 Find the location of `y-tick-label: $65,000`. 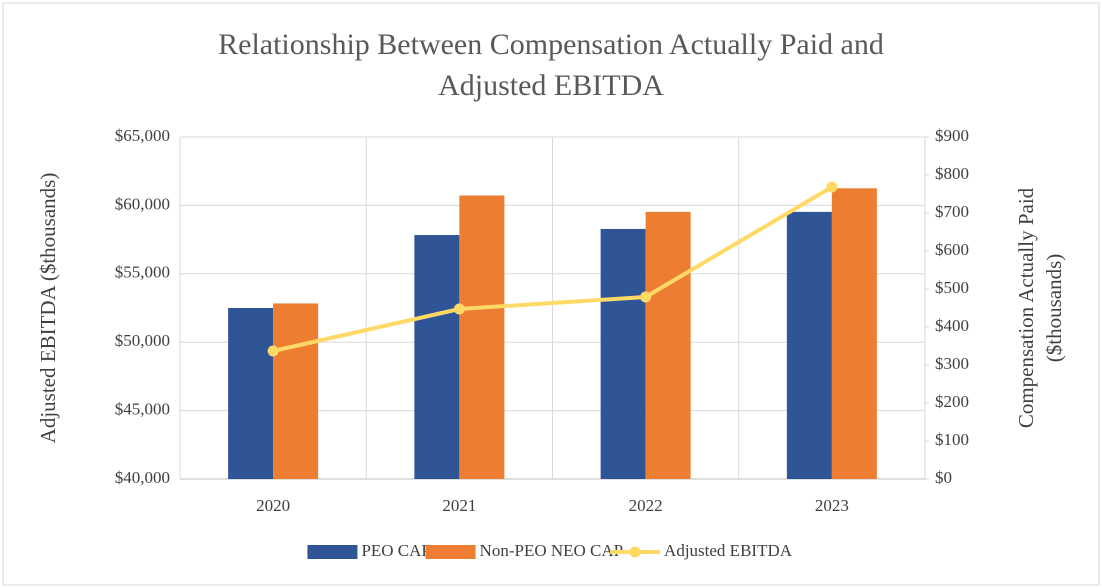

y-tick-label: $65,000 is located at coordinates (142, 135).